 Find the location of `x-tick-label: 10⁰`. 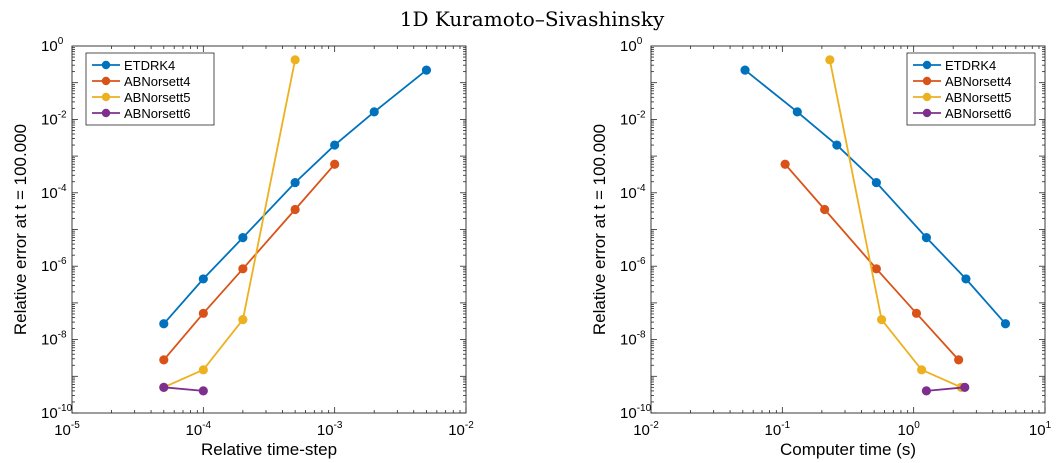

x-tick-label: 10⁰ is located at coordinates (909, 429).